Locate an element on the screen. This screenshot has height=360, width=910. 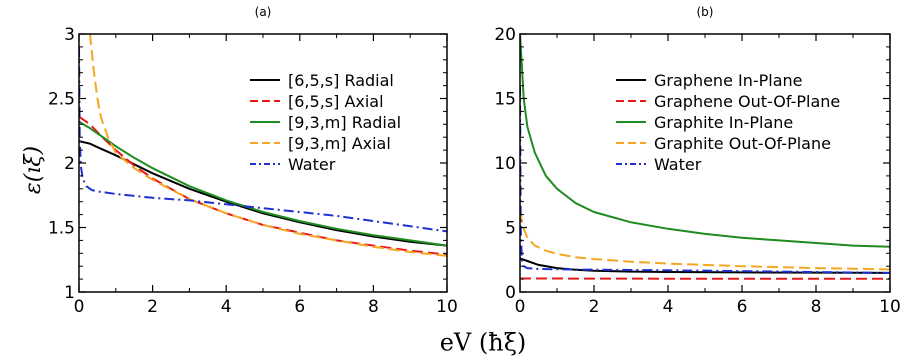
legend-entry: [9,3,m] Axial is located at coordinates (339, 143).